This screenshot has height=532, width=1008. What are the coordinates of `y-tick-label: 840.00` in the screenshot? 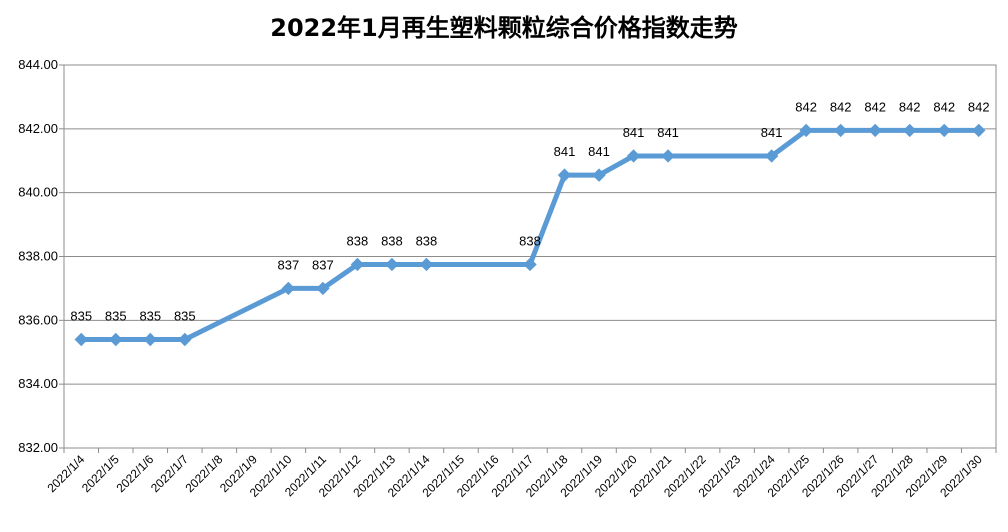 It's located at (38, 192).